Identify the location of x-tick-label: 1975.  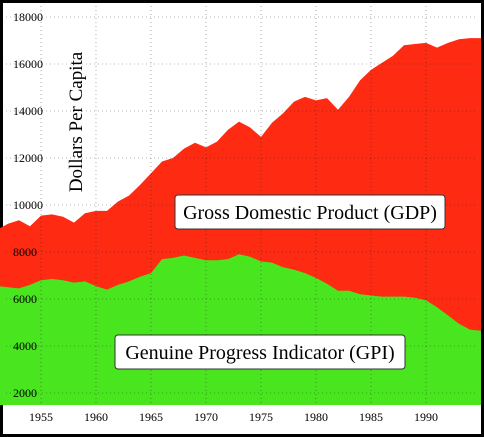
(261, 417).